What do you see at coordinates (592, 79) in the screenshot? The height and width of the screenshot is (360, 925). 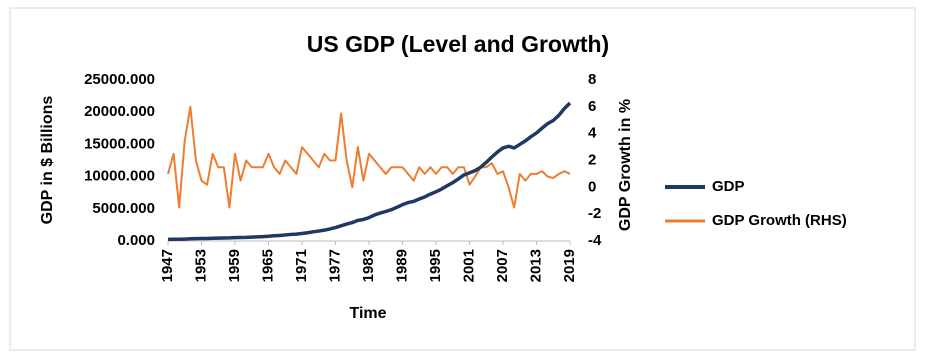 I see `y2-tick-label: 8` at bounding box center [592, 79].